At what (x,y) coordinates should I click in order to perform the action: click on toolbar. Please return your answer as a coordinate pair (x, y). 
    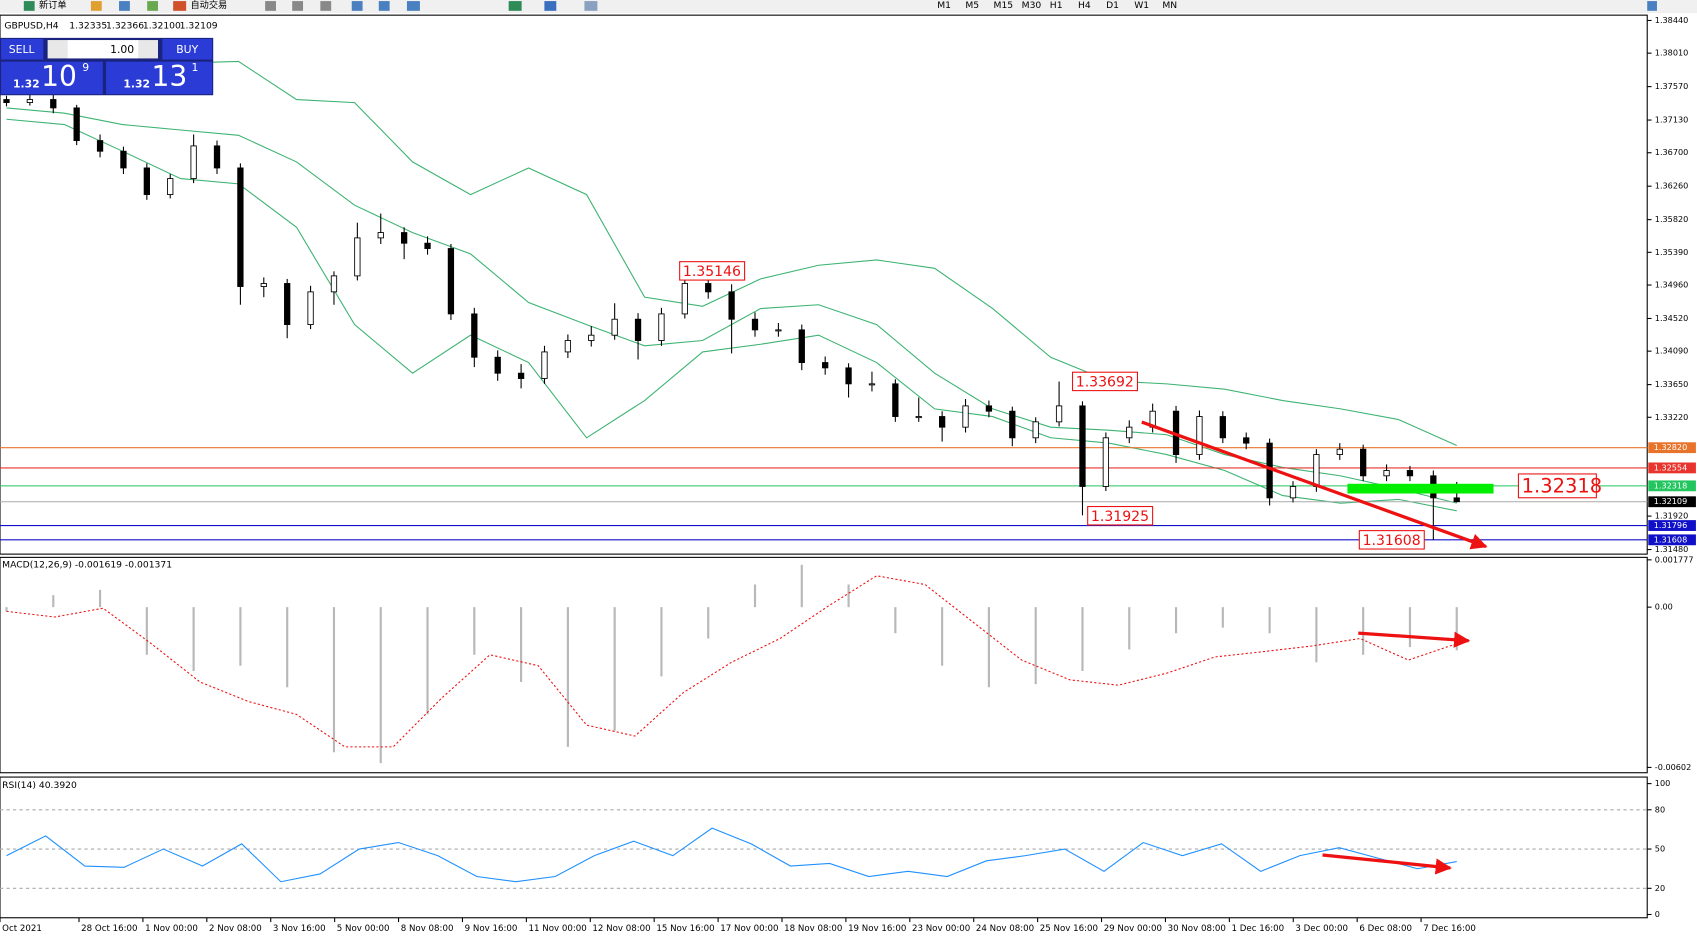
    Looking at the image, I should click on (848, 6).